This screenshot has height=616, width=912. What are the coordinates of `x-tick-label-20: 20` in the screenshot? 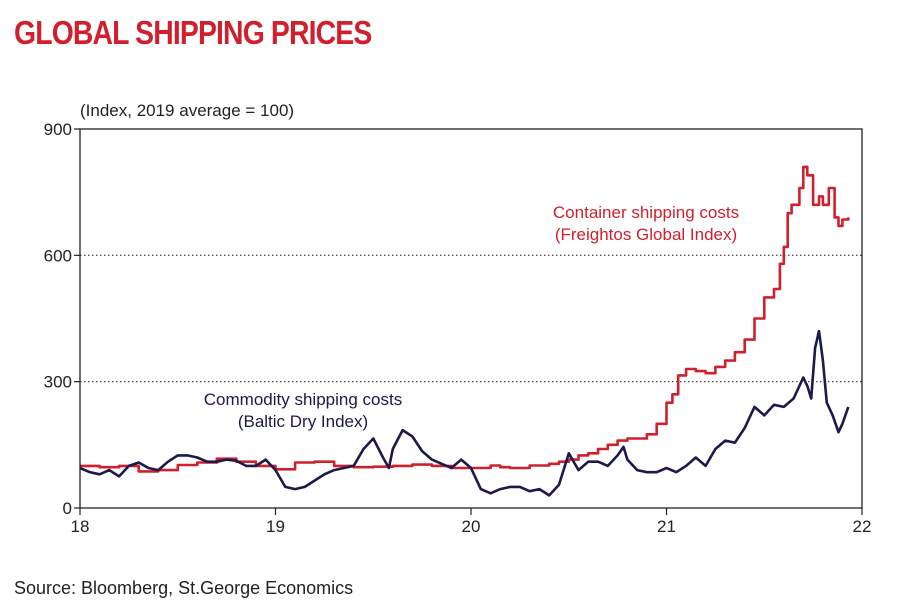 It's located at (471, 526).